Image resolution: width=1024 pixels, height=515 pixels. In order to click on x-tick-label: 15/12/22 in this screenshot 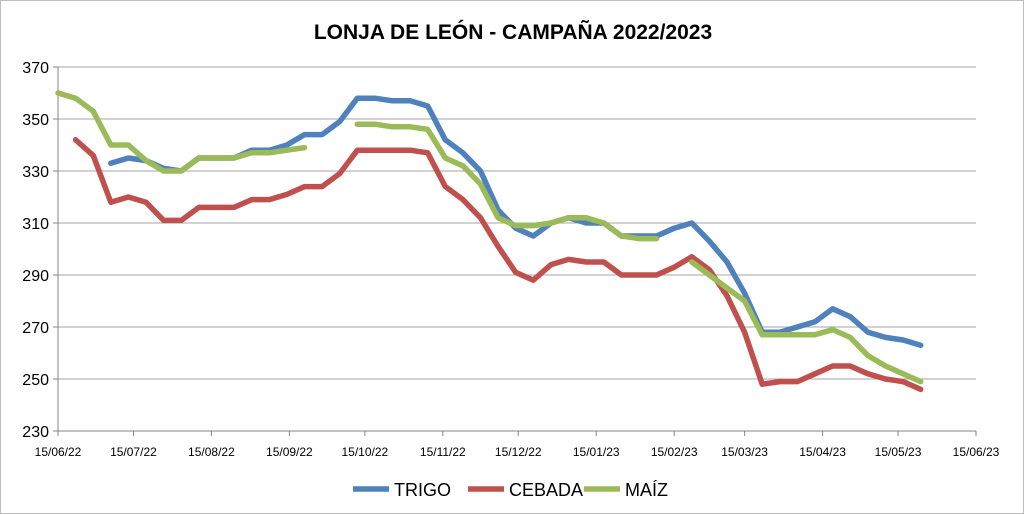, I will do `click(518, 452)`.